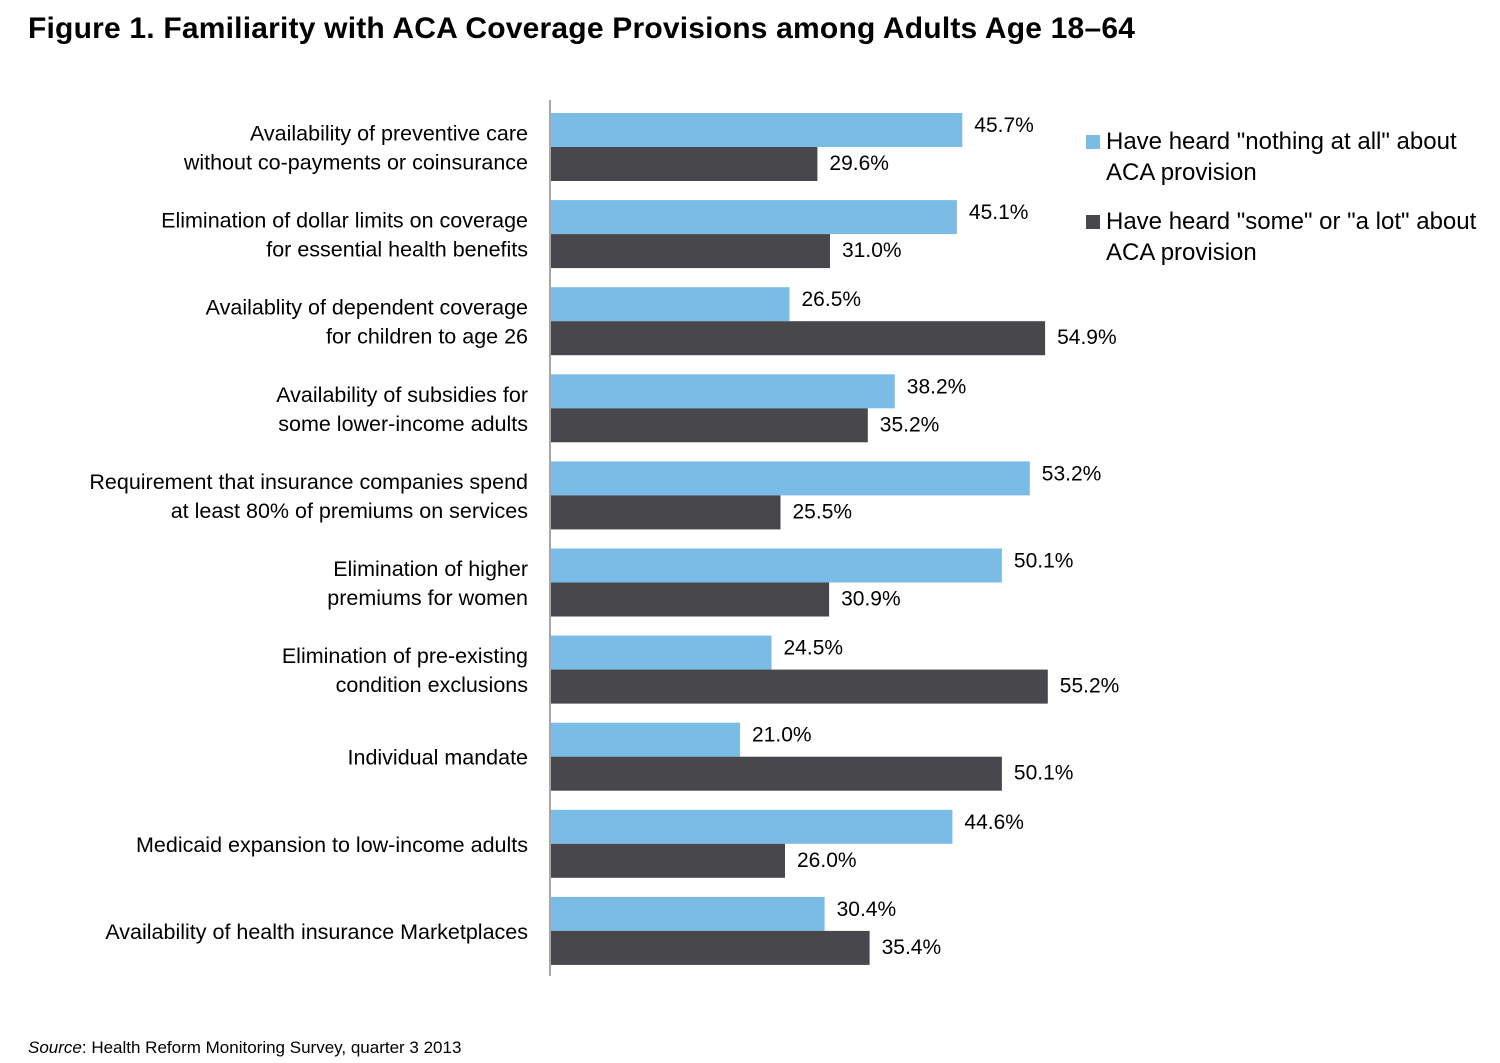 This screenshot has height=1063, width=1500. Describe the element at coordinates (55, 1047) in the screenshot. I see `source-label: Source` at that location.